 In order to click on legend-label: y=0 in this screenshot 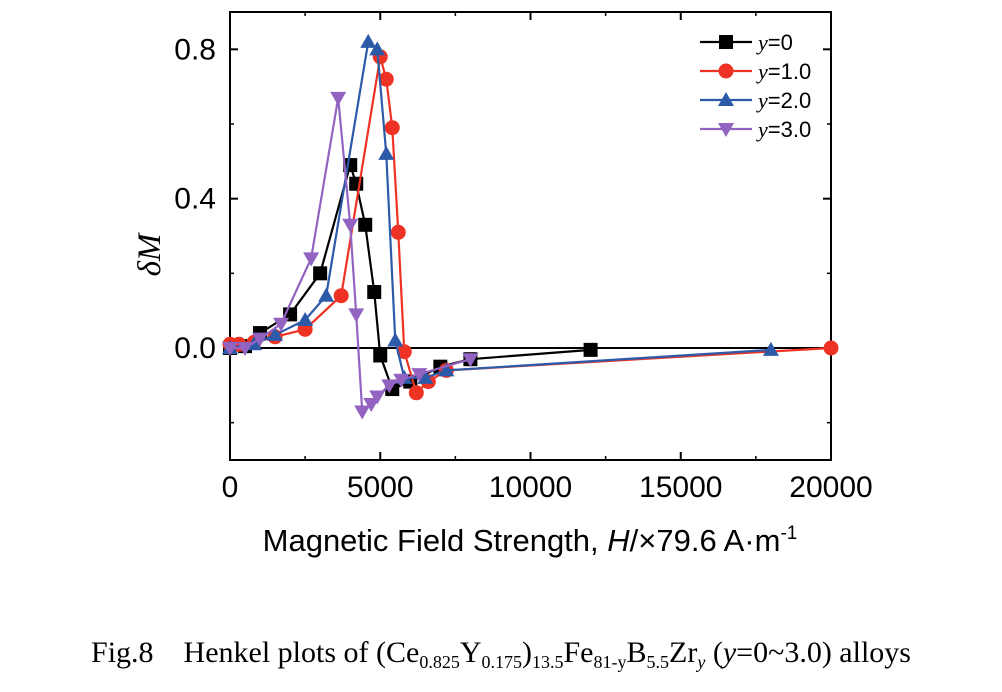, I will do `click(774, 42)`.